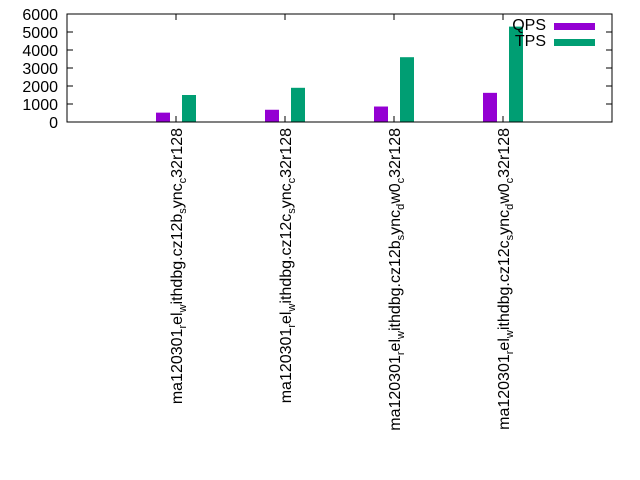 Image resolution: width=640 pixels, height=480 pixels. What do you see at coordinates (40, 87) in the screenshot?
I see `y-tick-label: 2000` at bounding box center [40, 87].